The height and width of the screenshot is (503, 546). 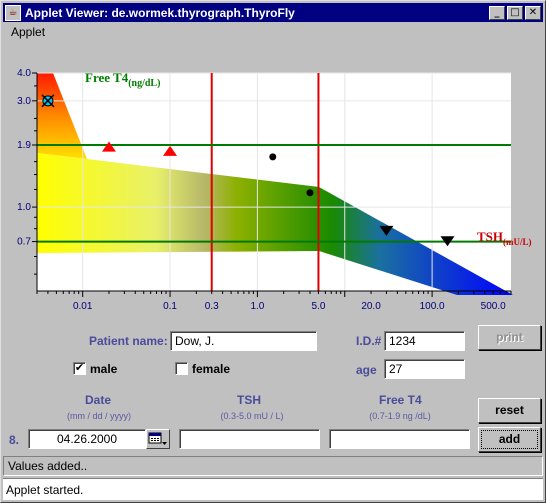 What do you see at coordinates (400, 416) in the screenshot?
I see `ft4-hint: (0.7-1.9 ng /dL)` at bounding box center [400, 416].